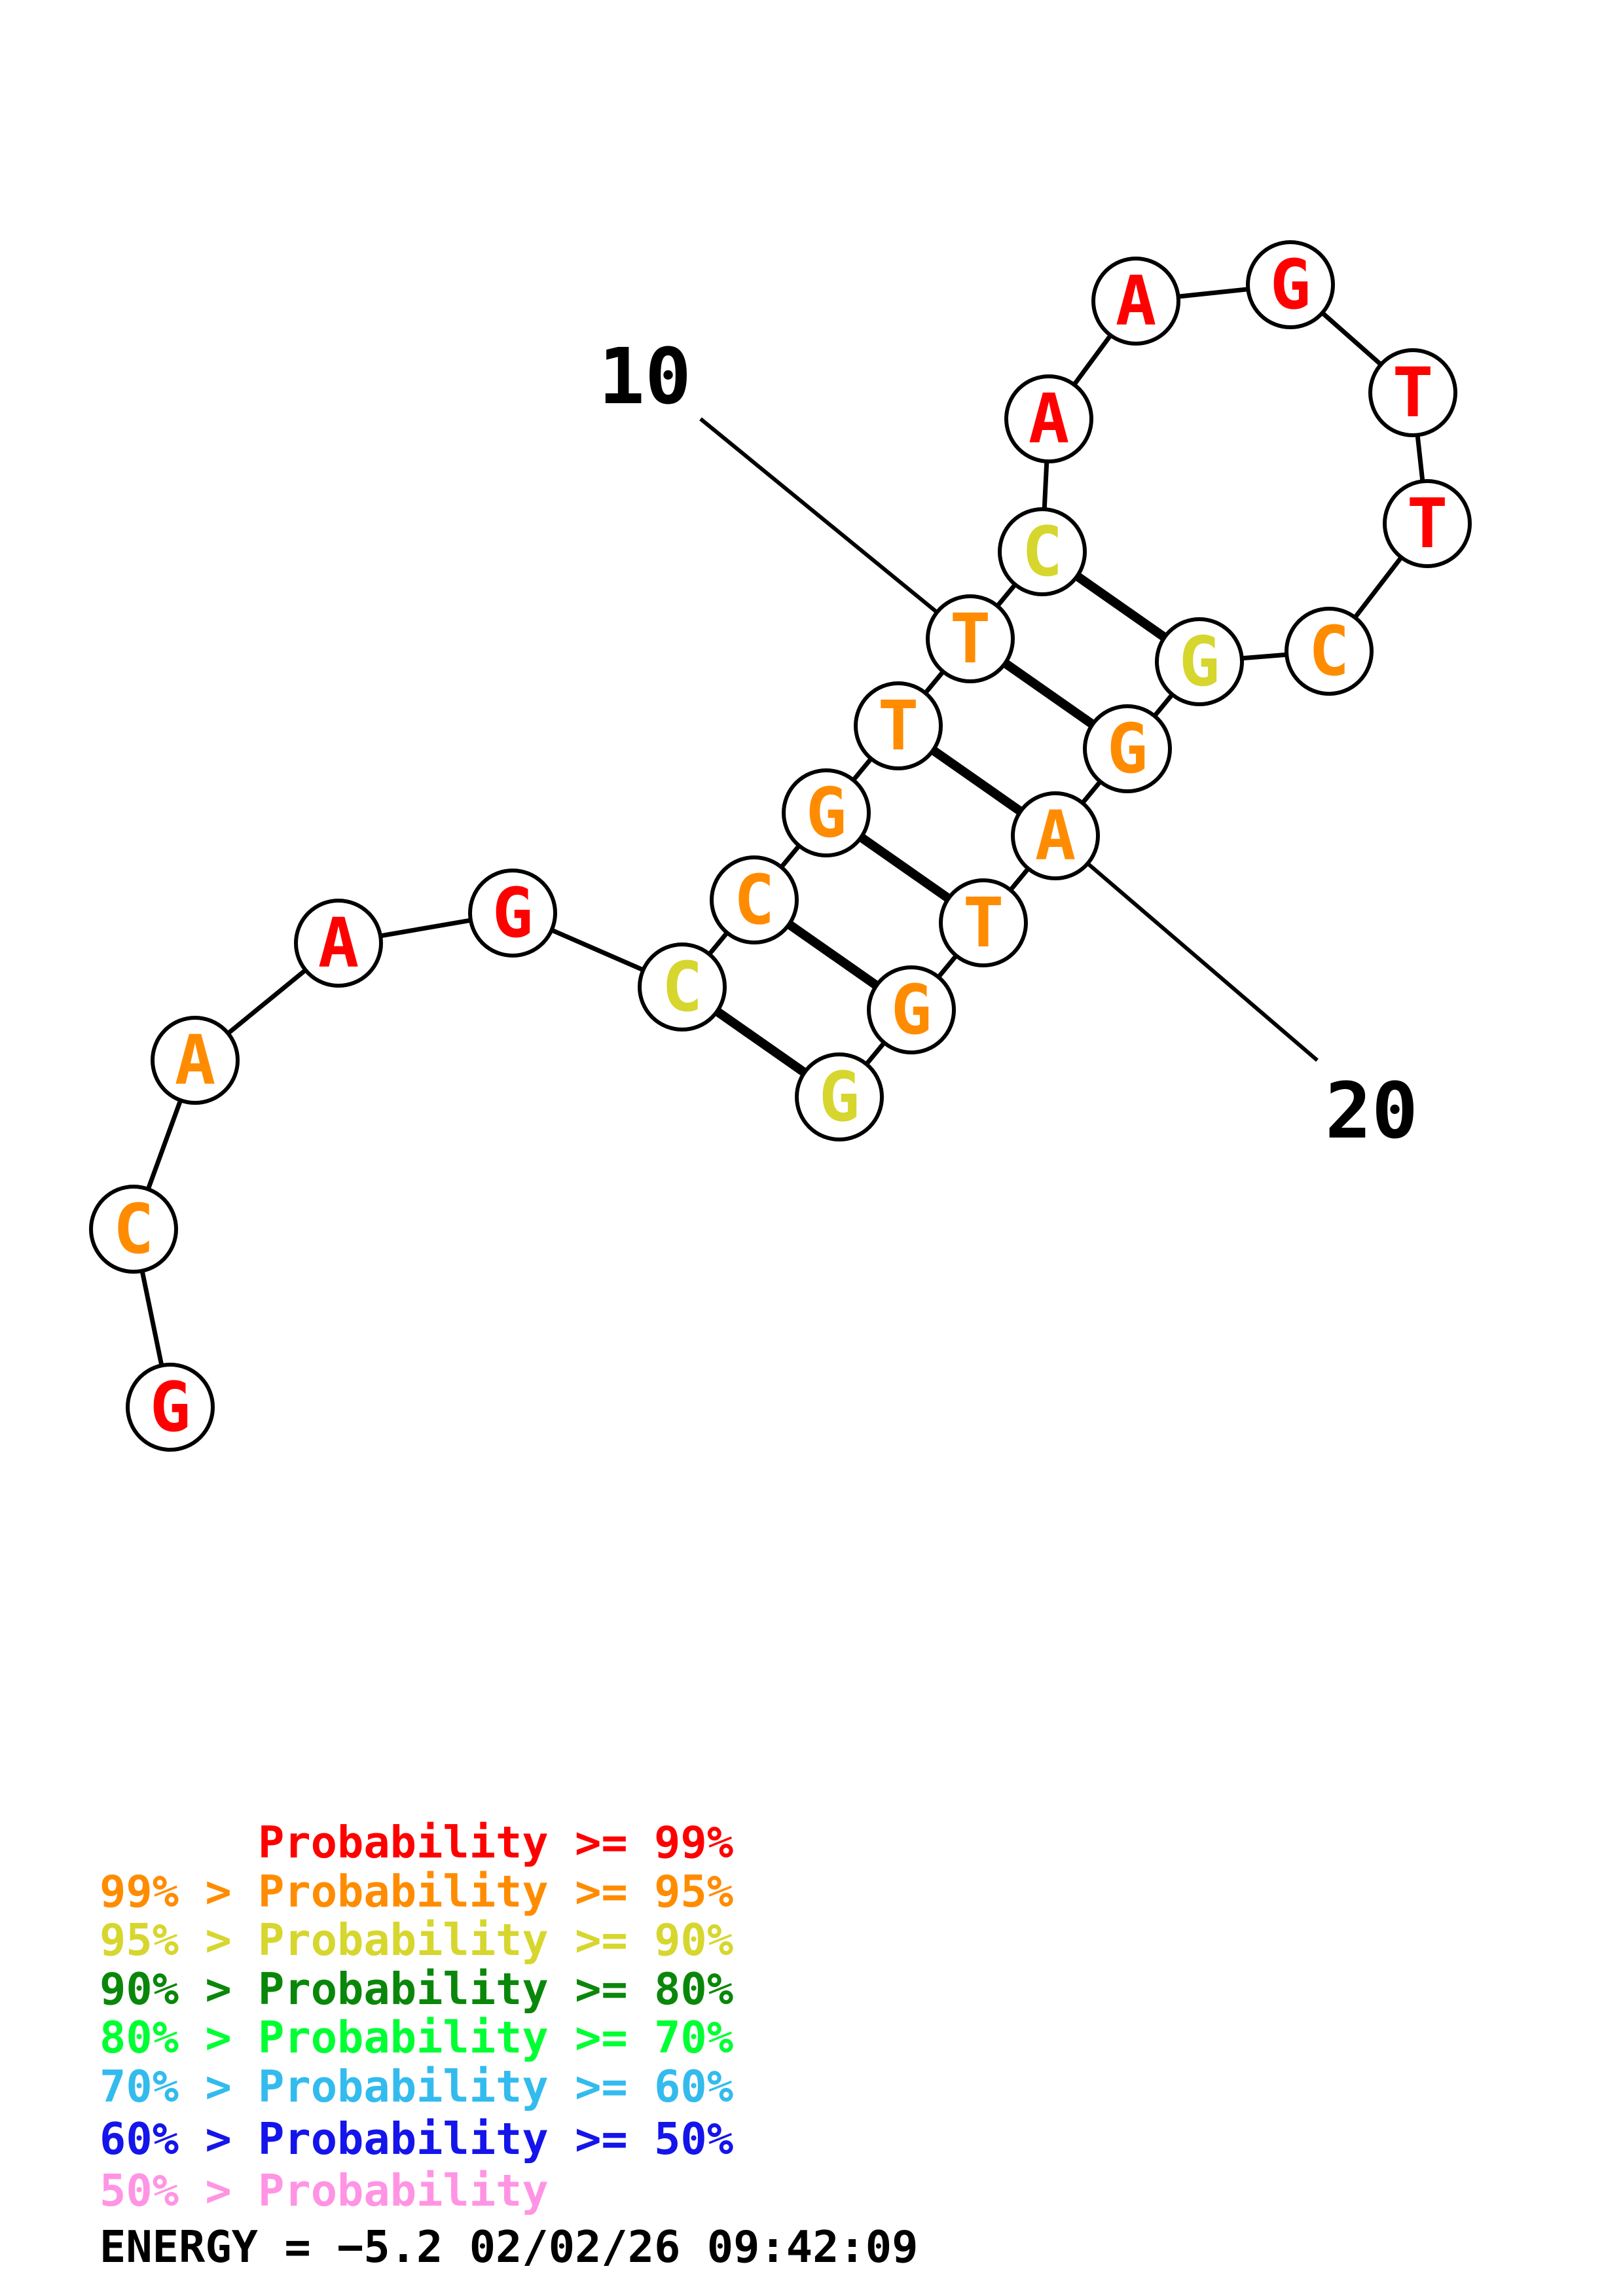  I want to click on nucleotide-base-13: A, so click(1136, 301).